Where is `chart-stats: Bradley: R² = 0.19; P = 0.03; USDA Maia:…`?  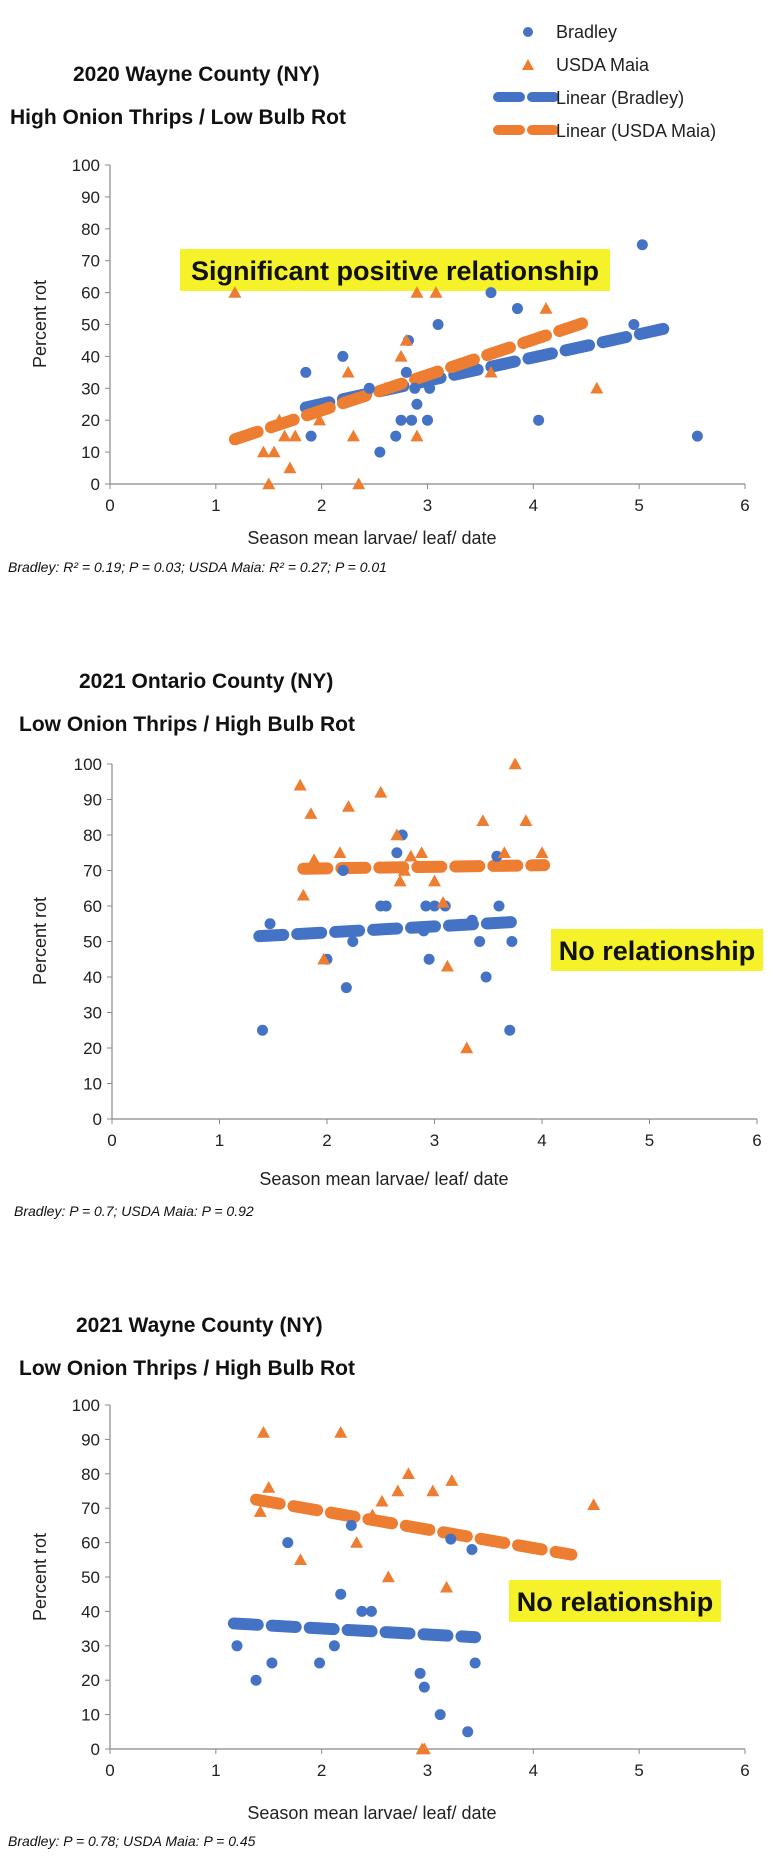
chart-stats: Bradley: R² = 0.19; P = 0.03; USDA Maia:… is located at coordinates (197, 567).